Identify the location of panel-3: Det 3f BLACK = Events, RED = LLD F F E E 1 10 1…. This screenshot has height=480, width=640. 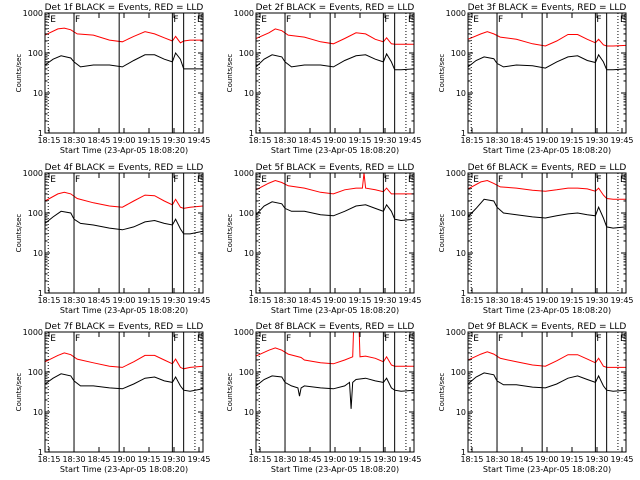
(536, 79).